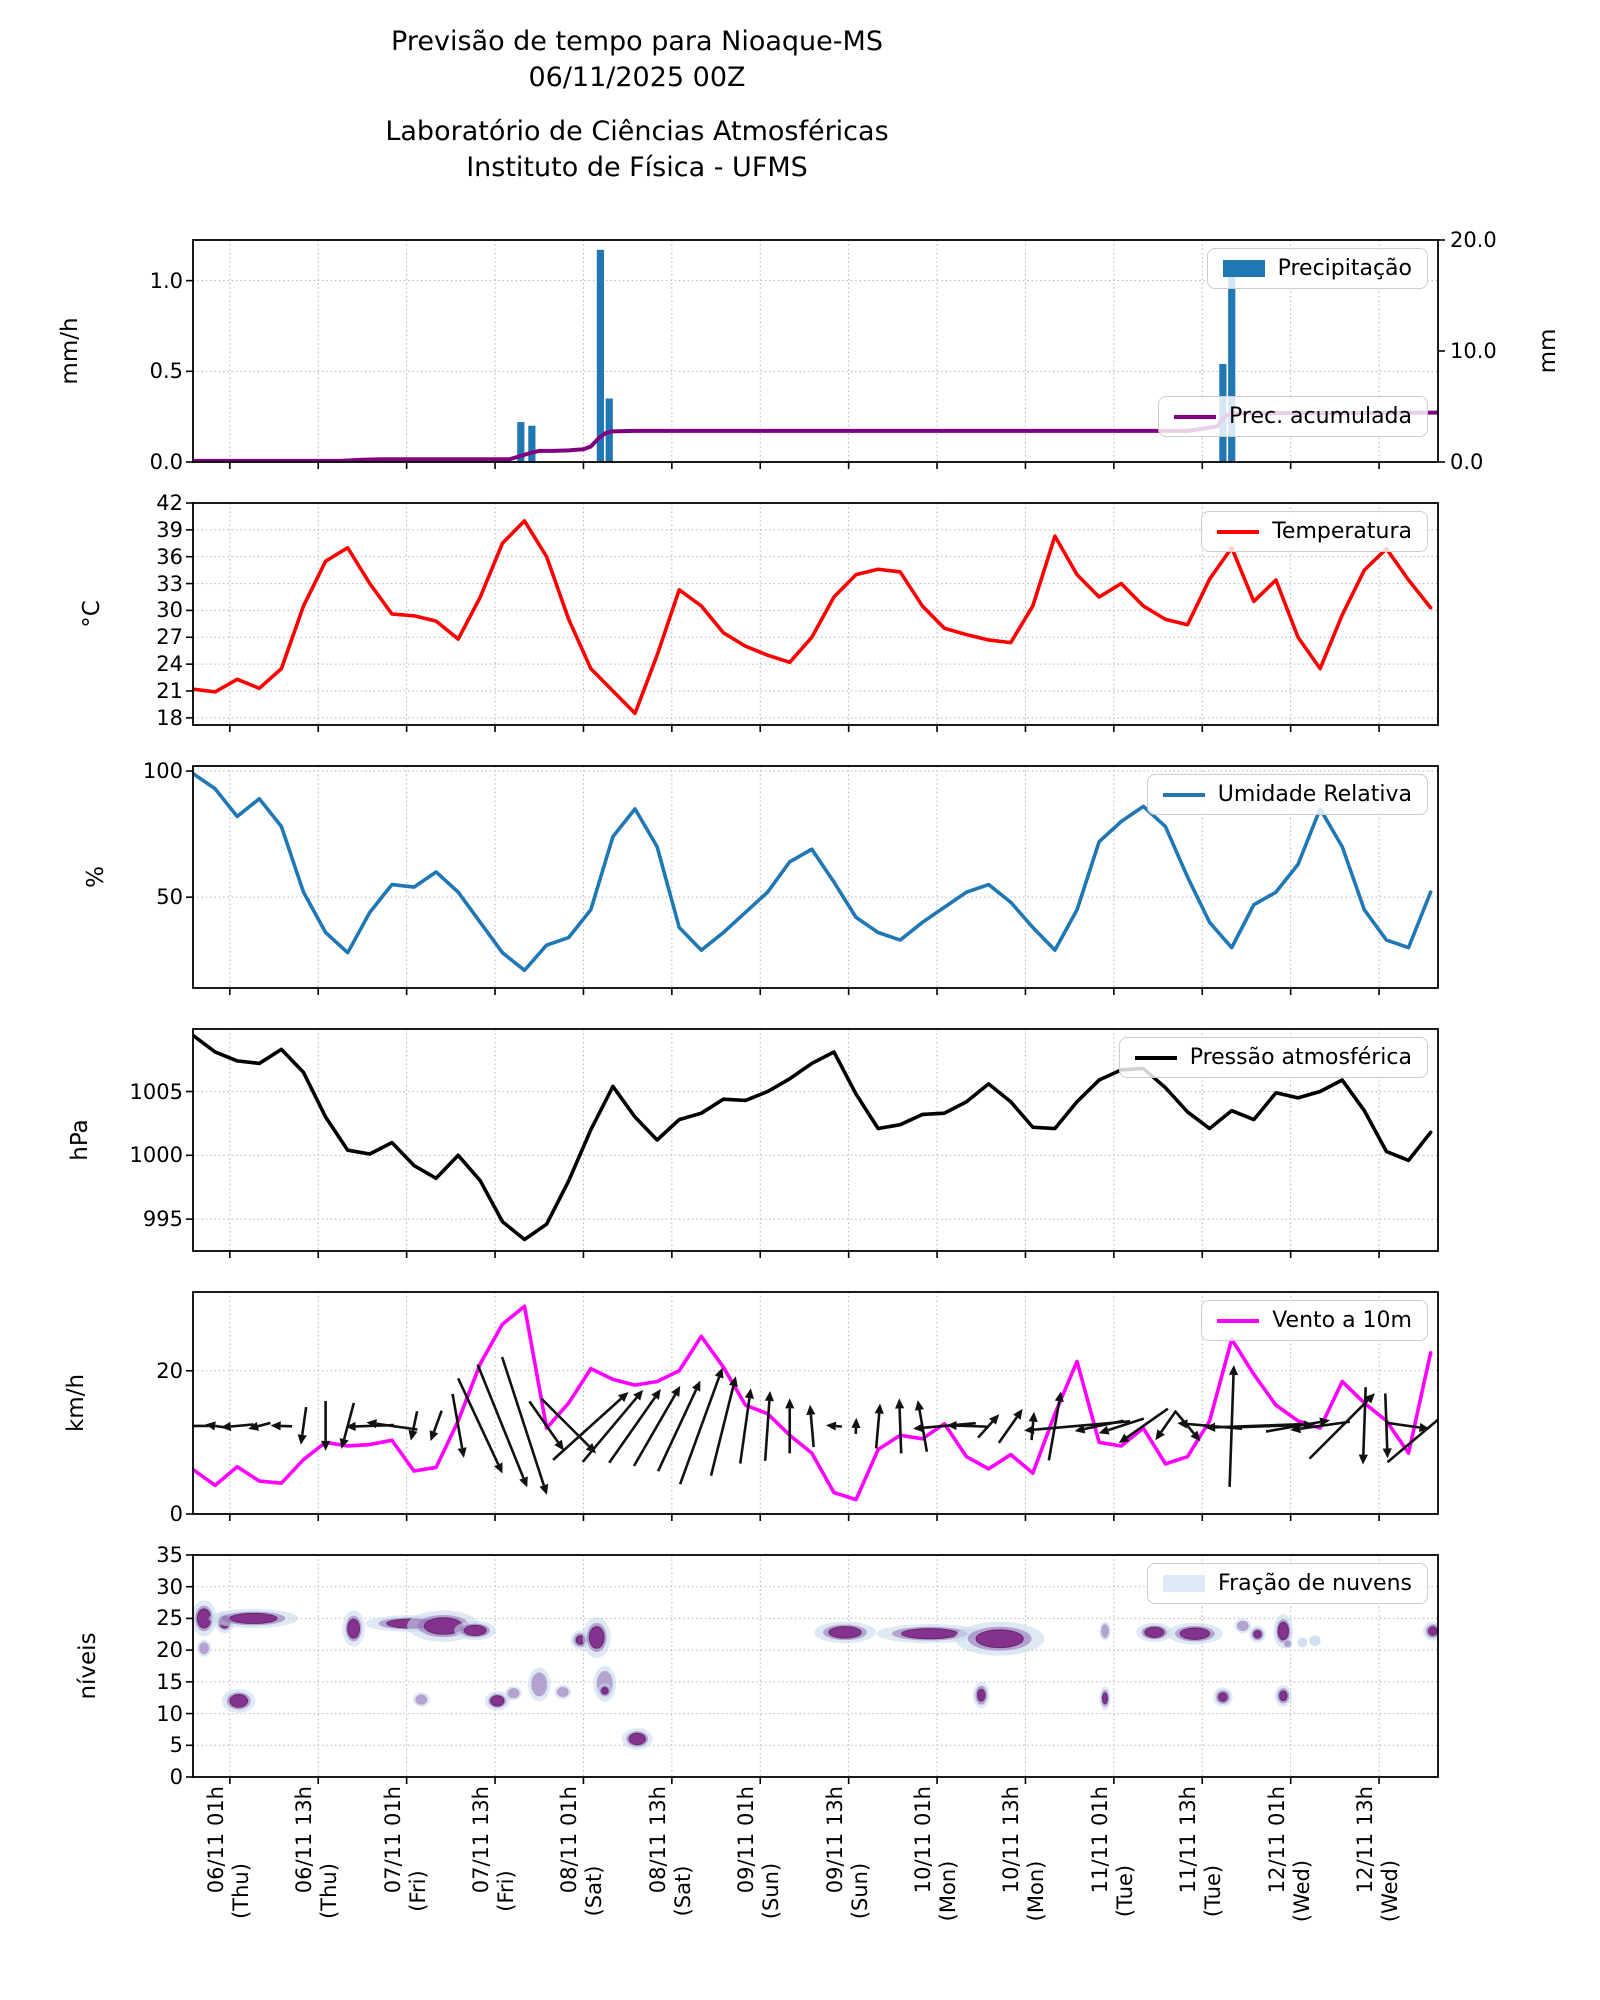 This screenshot has height=2000, width=1600. What do you see at coordinates (169, 610) in the screenshot?
I see `ytick-label-temperatura: 30` at bounding box center [169, 610].